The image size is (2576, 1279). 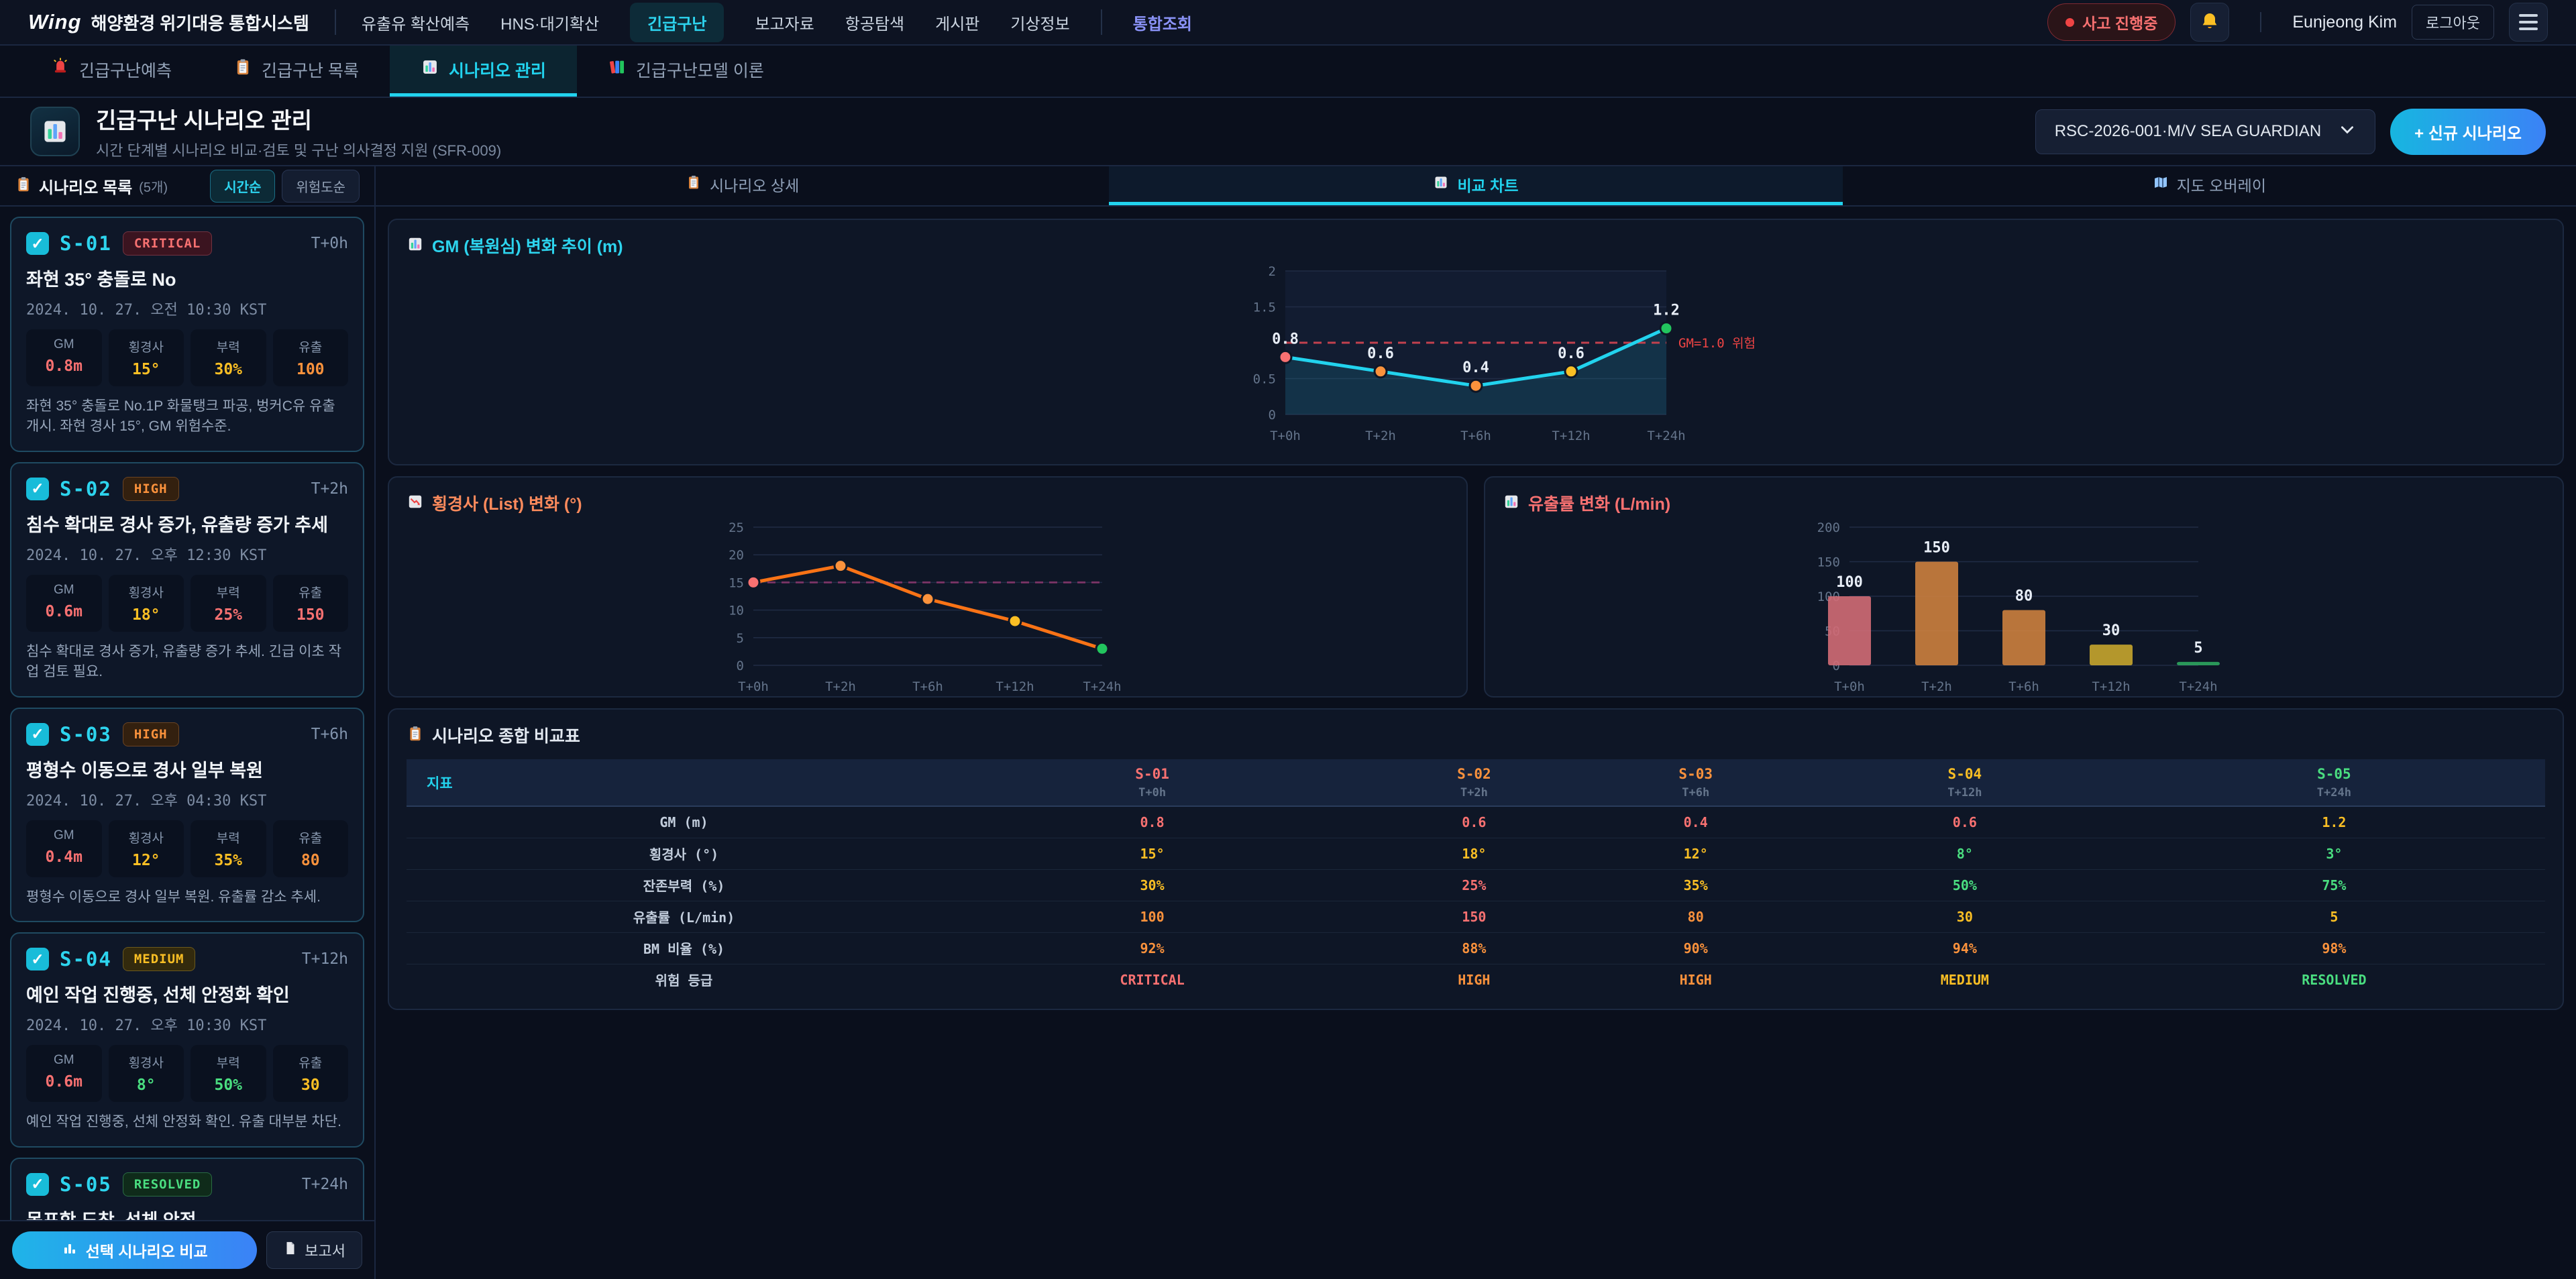 What do you see at coordinates (1964, 783) in the screenshot?
I see `table-header-S-04: S-04 T+12h` at bounding box center [1964, 783].